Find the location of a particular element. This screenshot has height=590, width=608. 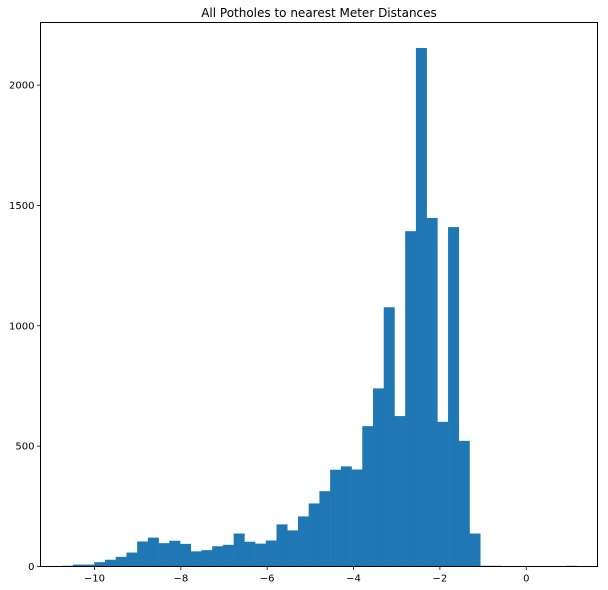

y-tick-label: 2000 is located at coordinates (21, 86).